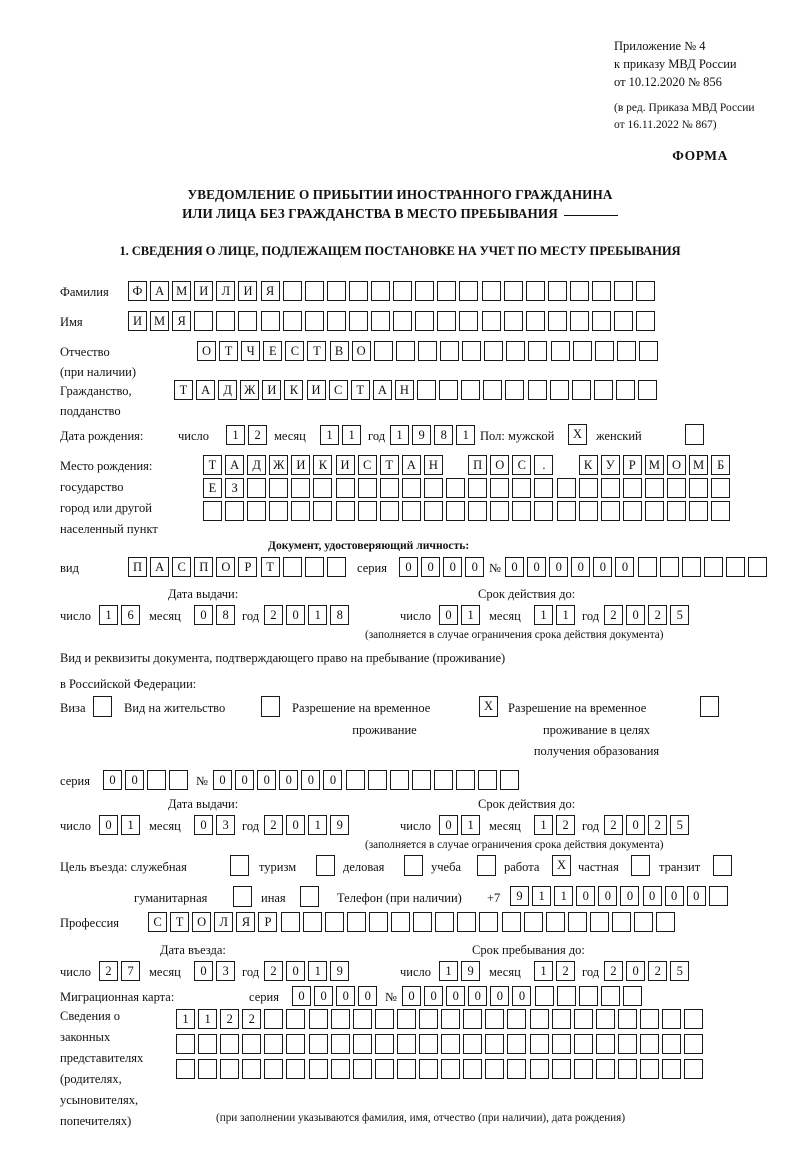  Describe the element at coordinates (239, 865) in the screenshot. I see `purpose-official-checkbox` at that location.